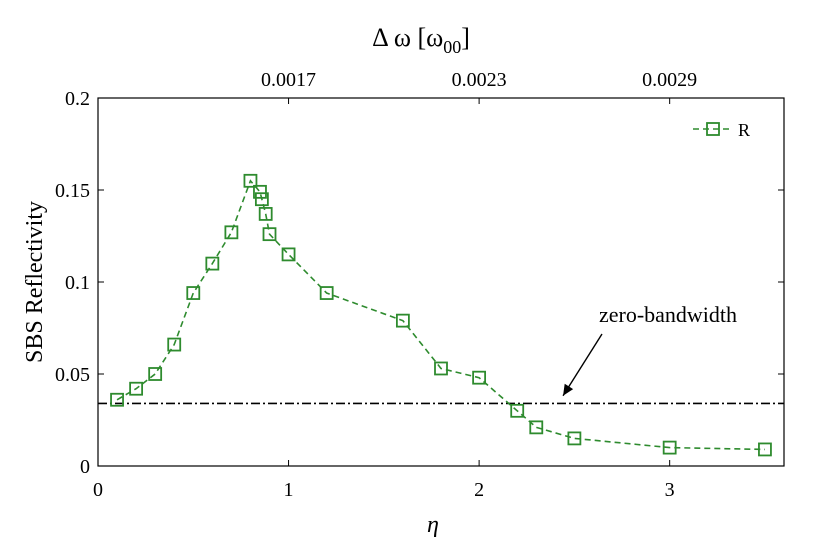 The image size is (830, 554). I want to click on x-tick-label: 3, so click(670, 490).